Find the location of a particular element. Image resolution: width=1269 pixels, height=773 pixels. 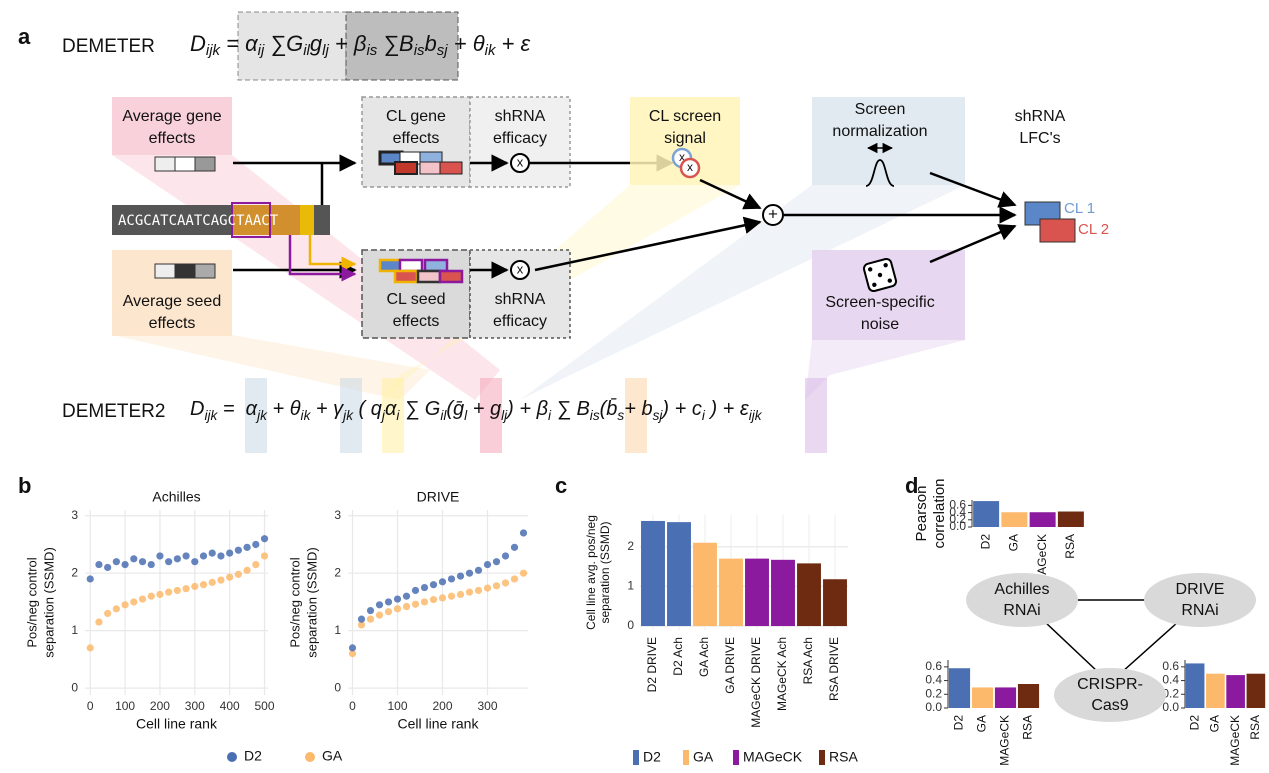

signal-symbol: x is located at coordinates (682, 157).